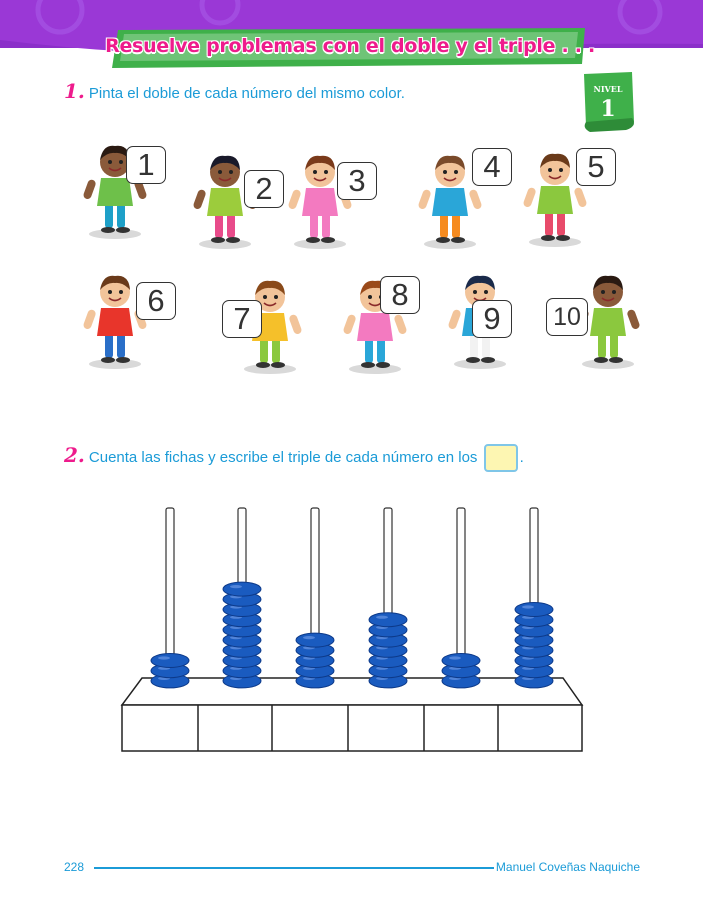  Describe the element at coordinates (352, 691) in the screenshot. I see `abacus-base-top` at that location.